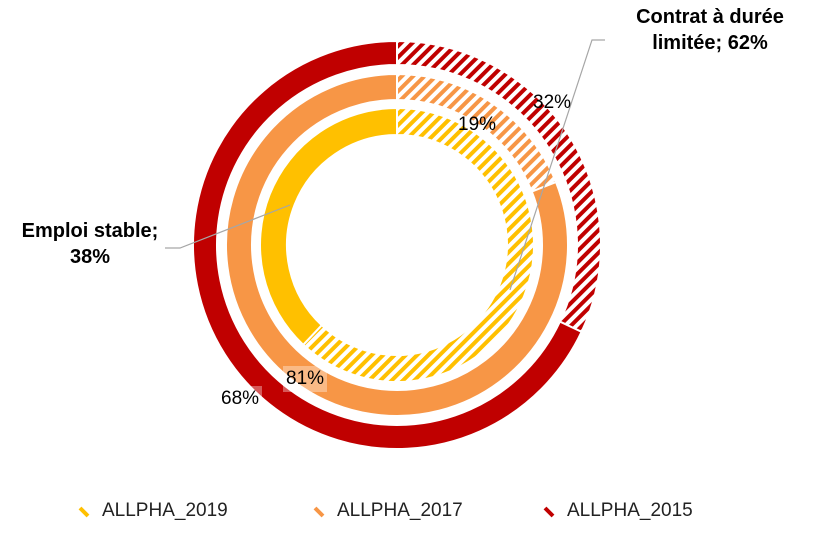 Image resolution: width=817 pixels, height=534 pixels. Describe the element at coordinates (477, 124) in the screenshot. I see `data-label: 19%` at that location.